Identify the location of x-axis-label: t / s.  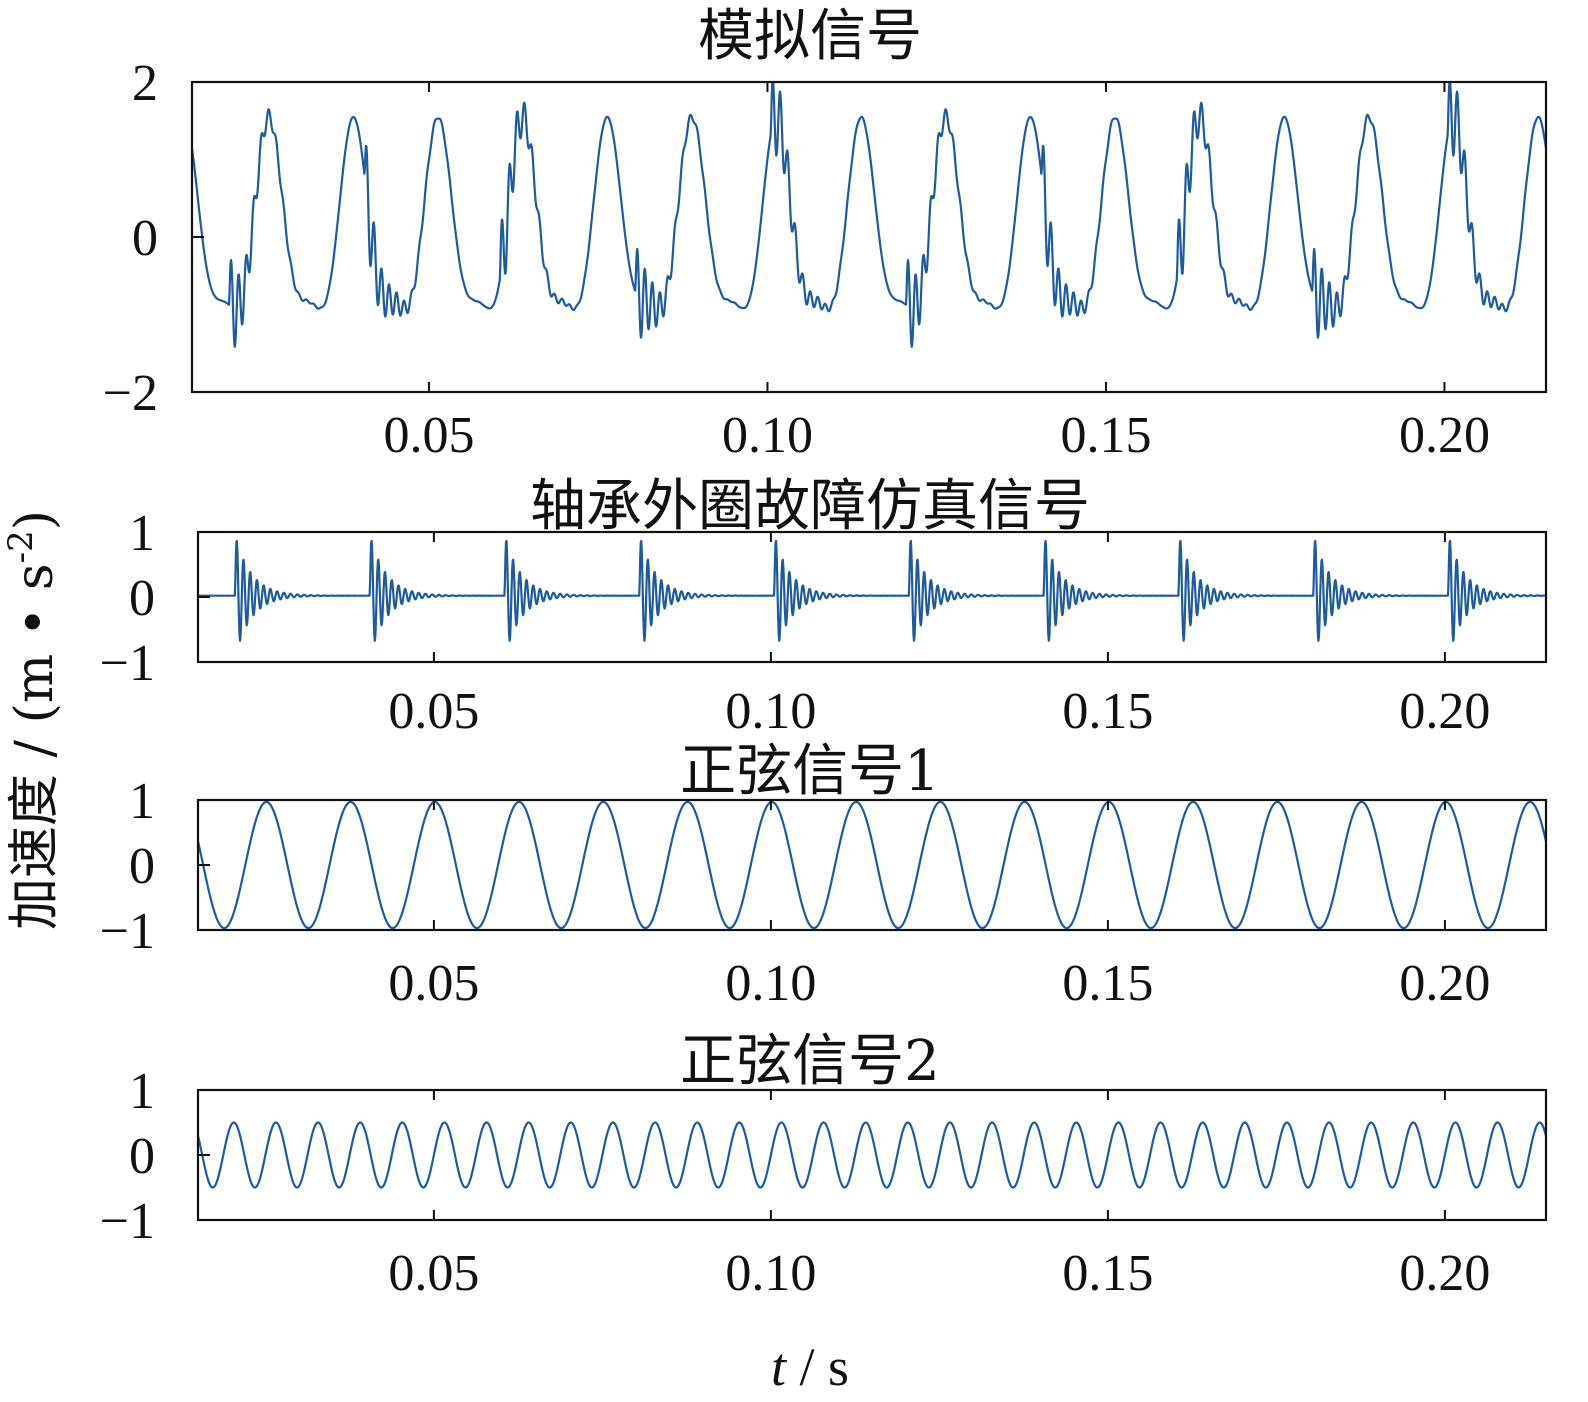
(810, 1367).